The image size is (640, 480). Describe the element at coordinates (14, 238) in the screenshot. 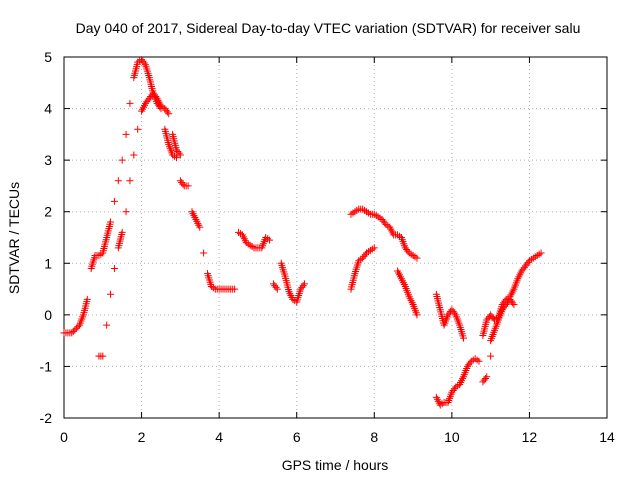

I see `y-axis-label: SDTVAR / TECUs` at that location.